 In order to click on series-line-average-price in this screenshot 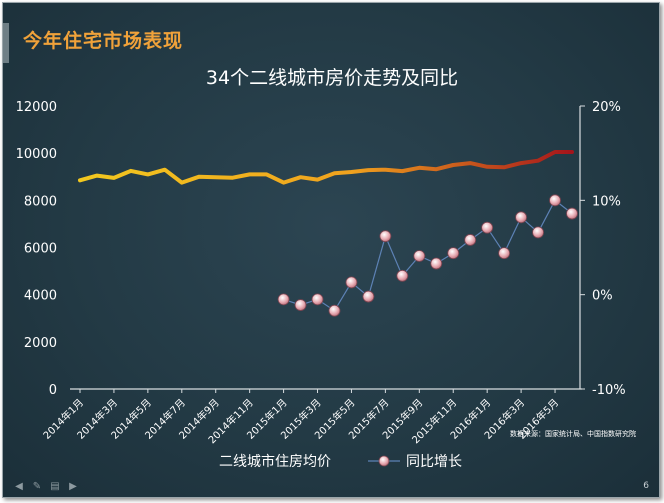, I will do `click(326, 167)`.